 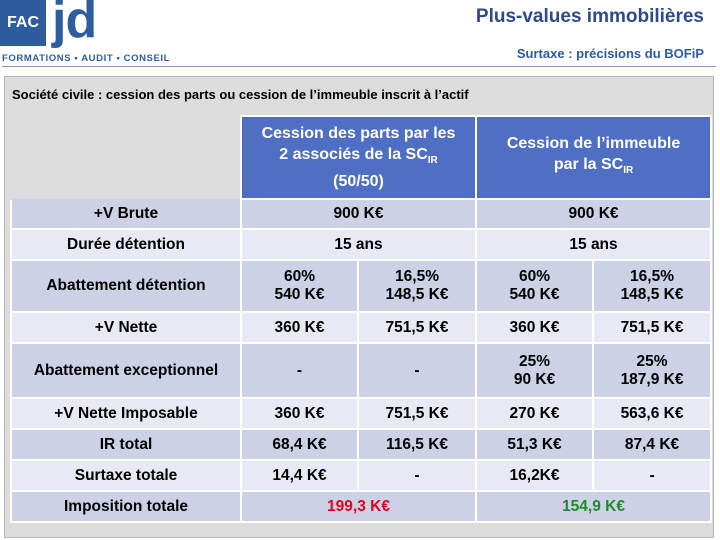 What do you see at coordinates (86, 58) in the screenshot?
I see `logo-tagline: FORMATIONS • AUDIT • CONSEIL` at bounding box center [86, 58].